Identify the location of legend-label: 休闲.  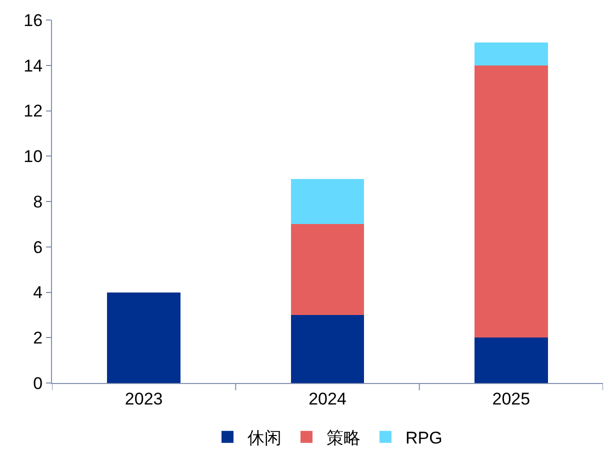
(265, 438).